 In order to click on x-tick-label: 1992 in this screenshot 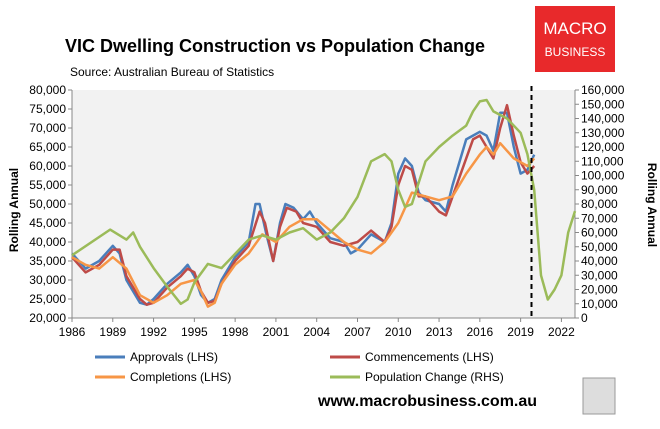, I will do `click(153, 332)`.